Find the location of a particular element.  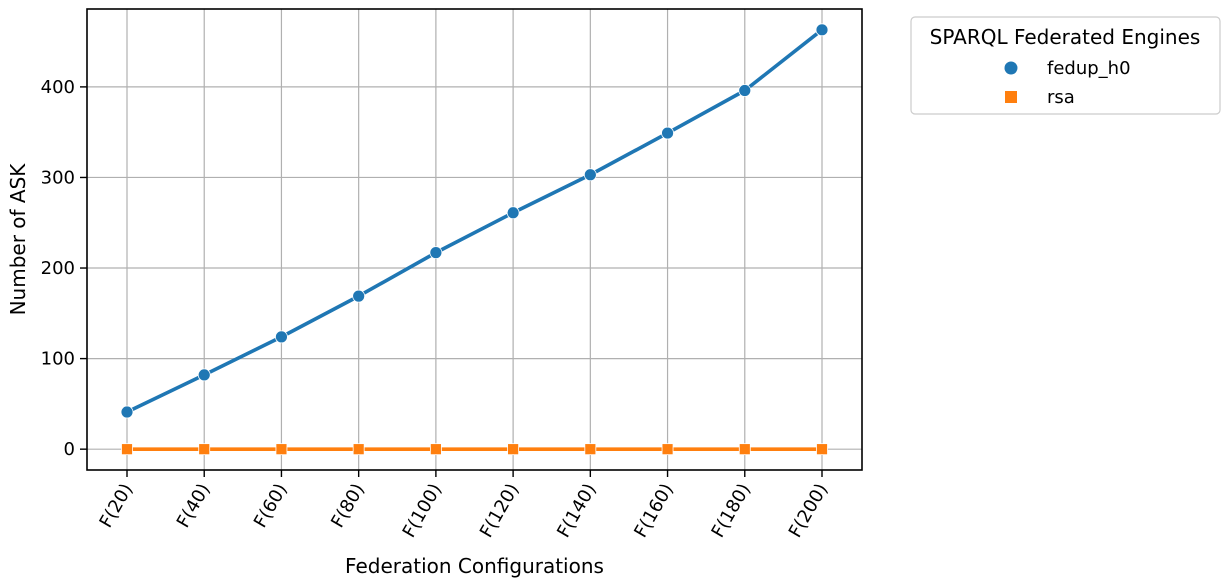

x-tick-label: F(60) is located at coordinates (271, 505).